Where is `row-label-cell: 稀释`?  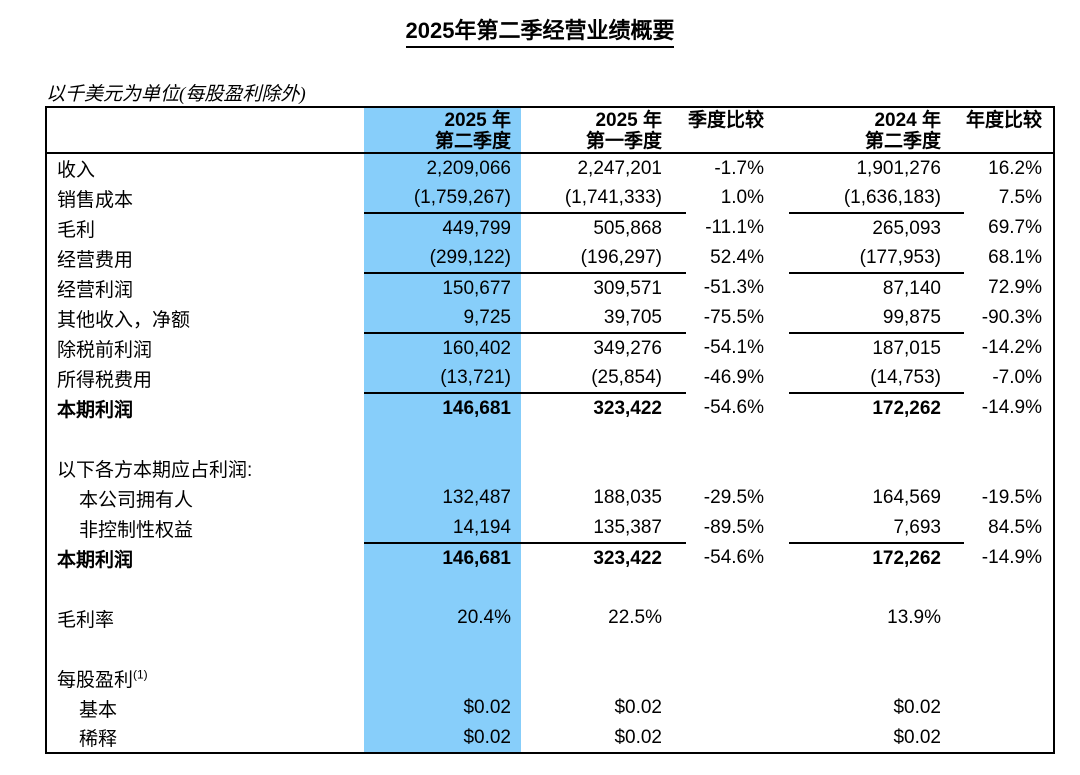
row-label-cell: 稀释 is located at coordinates (205, 738).